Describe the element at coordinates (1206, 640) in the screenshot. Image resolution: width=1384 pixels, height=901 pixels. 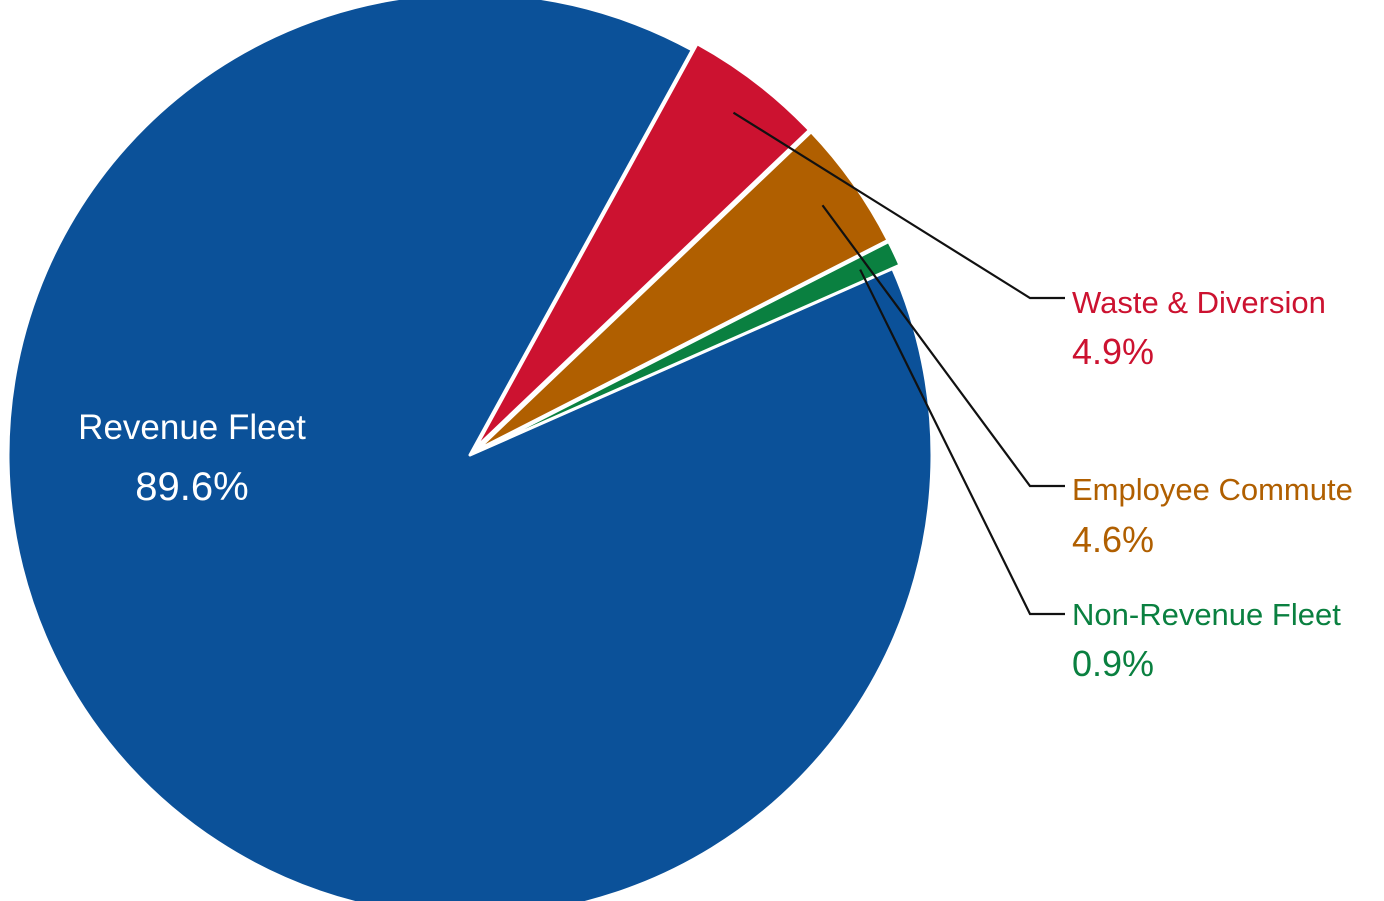
I see `label-non-revenue-fleet: Non-Revenue Fleet 0.9%` at that location.